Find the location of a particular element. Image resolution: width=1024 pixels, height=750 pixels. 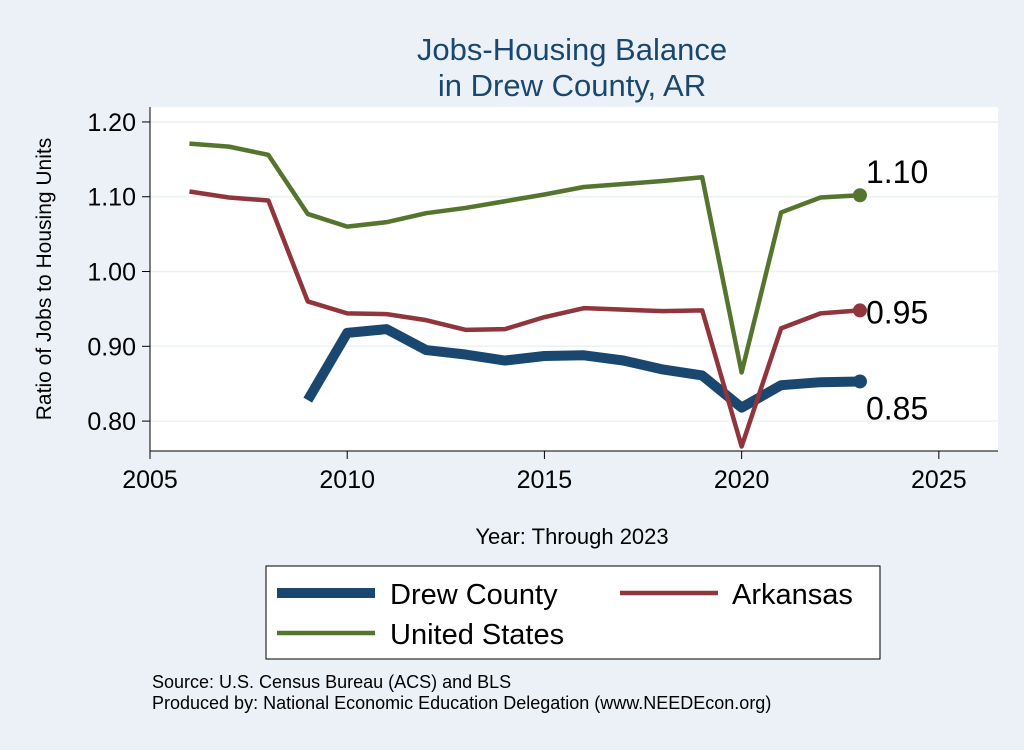

legend: Drew County Arkansas United States is located at coordinates (573, 612).